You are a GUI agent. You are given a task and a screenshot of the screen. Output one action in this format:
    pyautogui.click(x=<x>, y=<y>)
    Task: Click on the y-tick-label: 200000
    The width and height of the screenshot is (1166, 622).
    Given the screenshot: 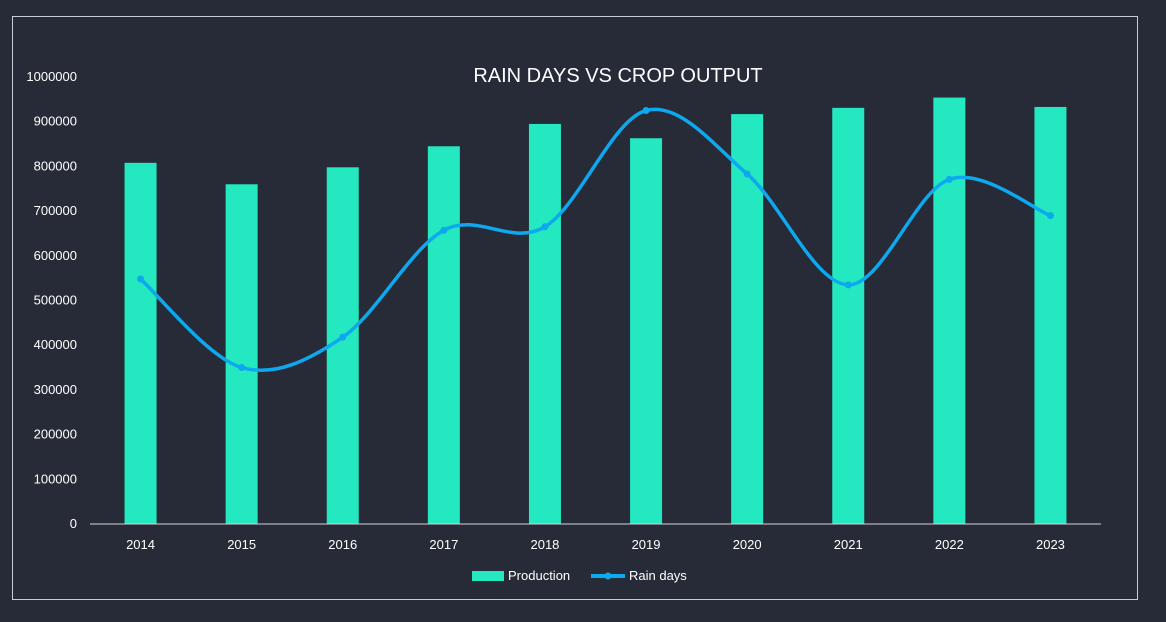 What is the action you would take?
    pyautogui.click(x=55, y=434)
    